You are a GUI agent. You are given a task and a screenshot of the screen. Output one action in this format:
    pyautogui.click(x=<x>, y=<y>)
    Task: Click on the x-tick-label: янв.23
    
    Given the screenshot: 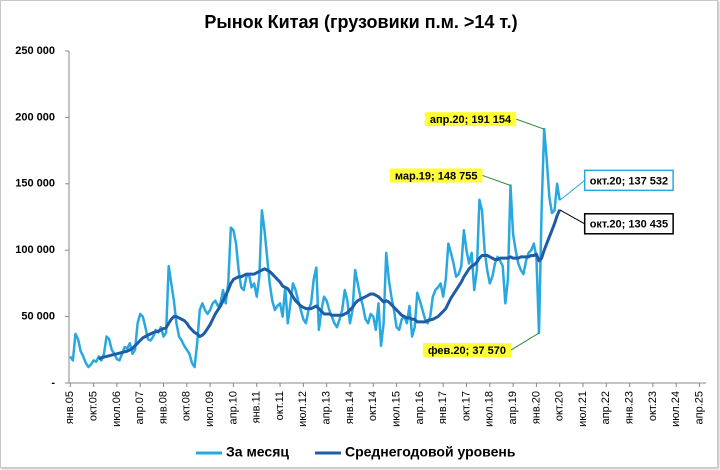 What is the action you would take?
    pyautogui.click(x=630, y=407)
    